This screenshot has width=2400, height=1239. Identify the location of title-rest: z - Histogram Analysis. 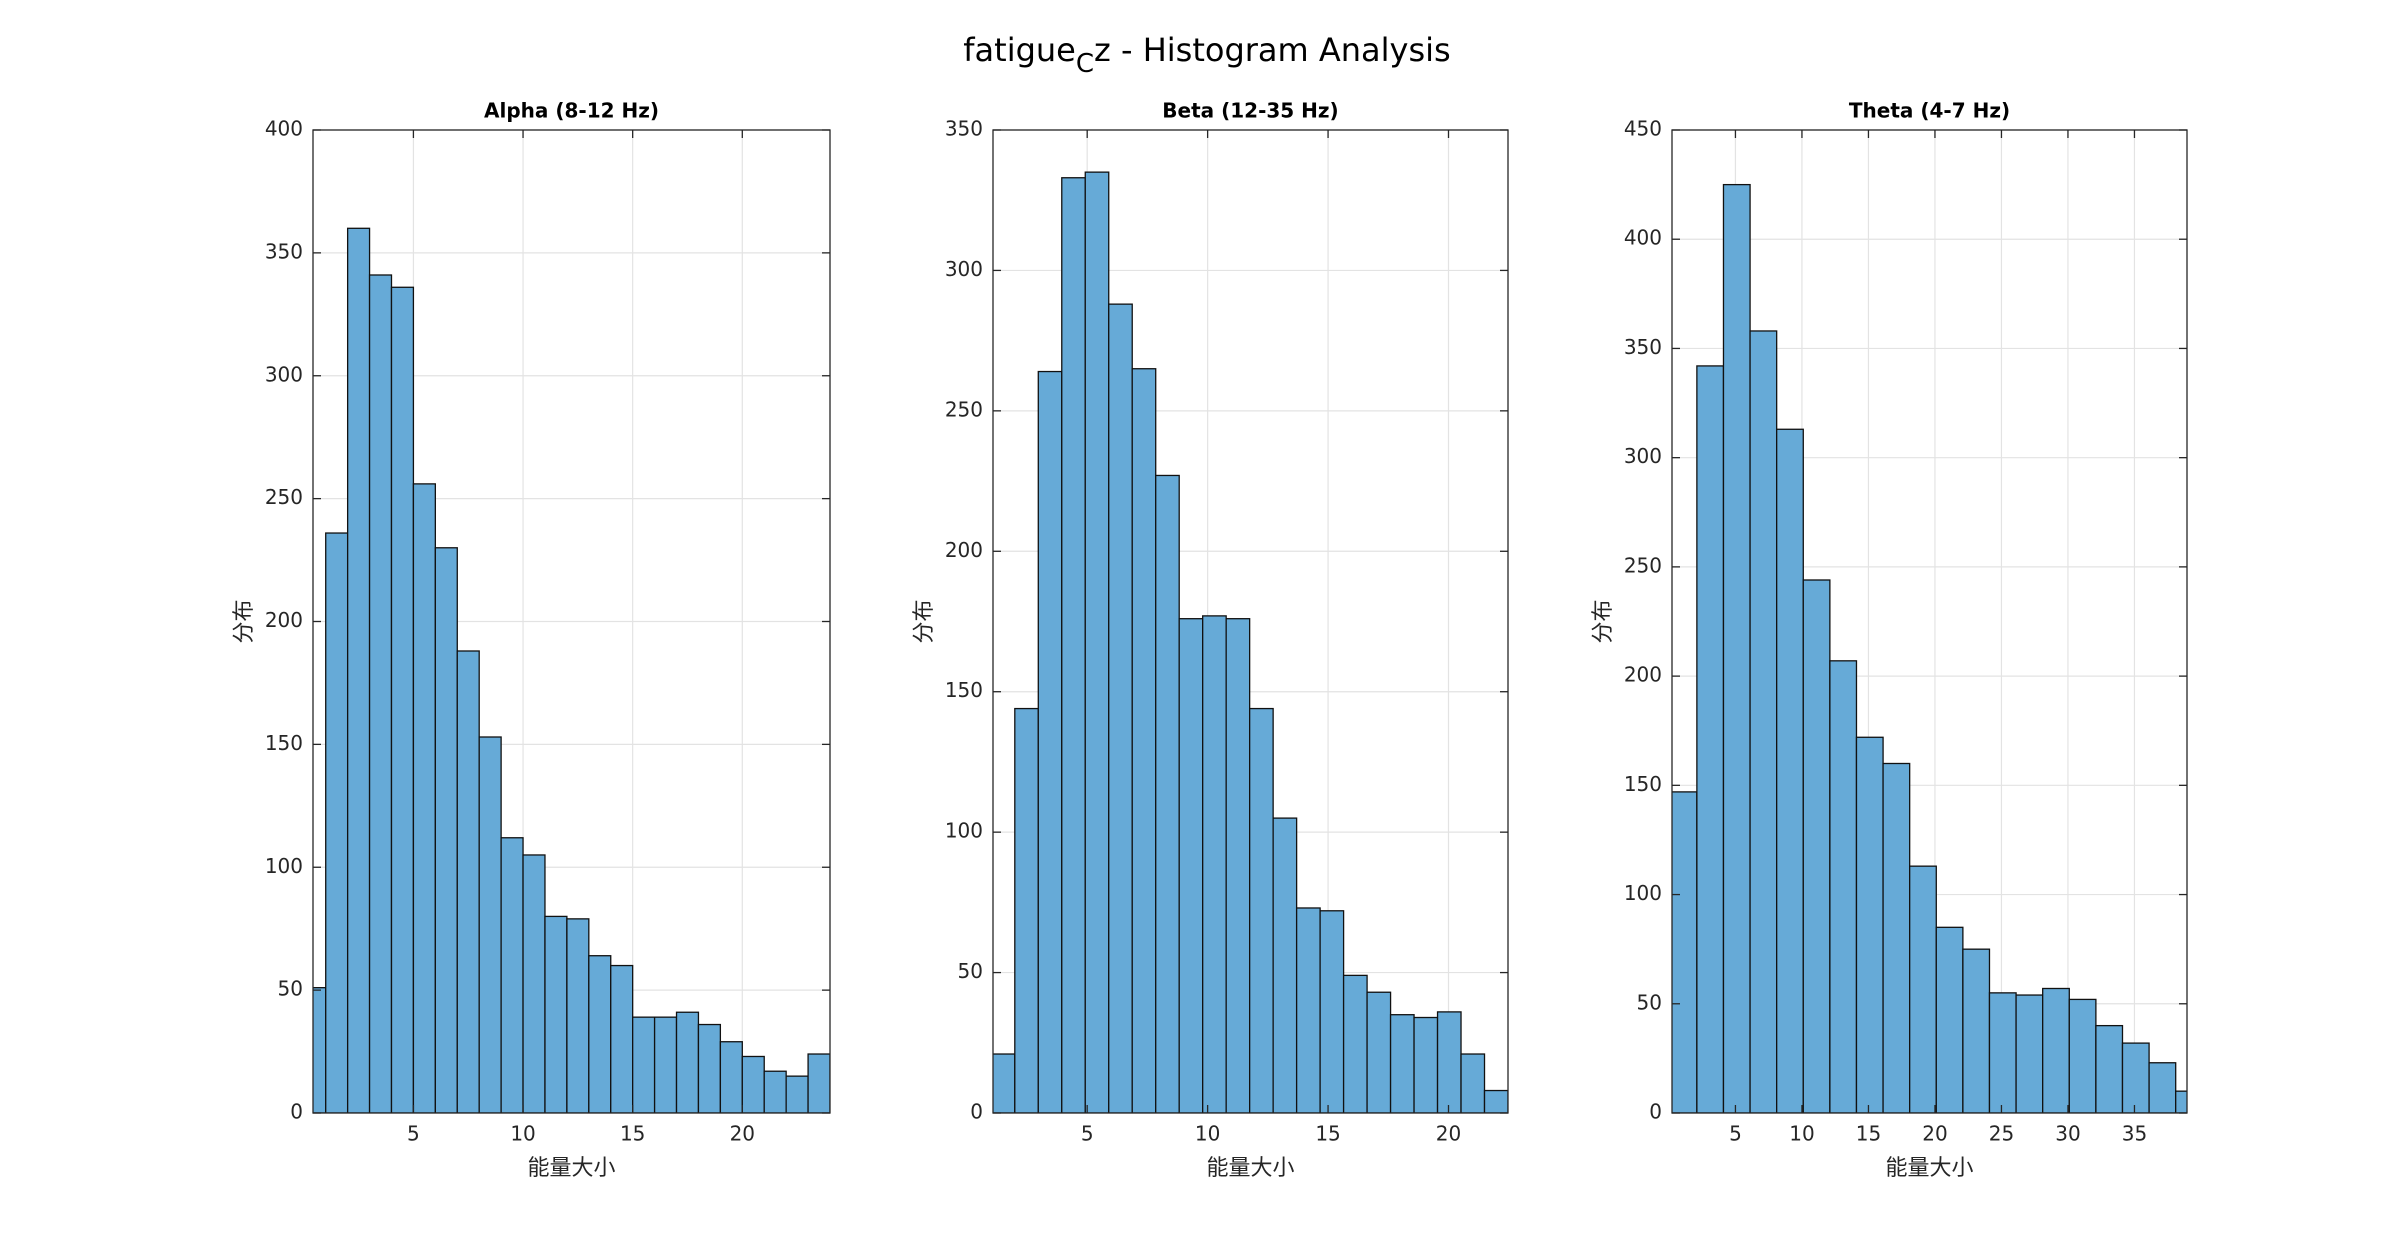
(1272, 50).